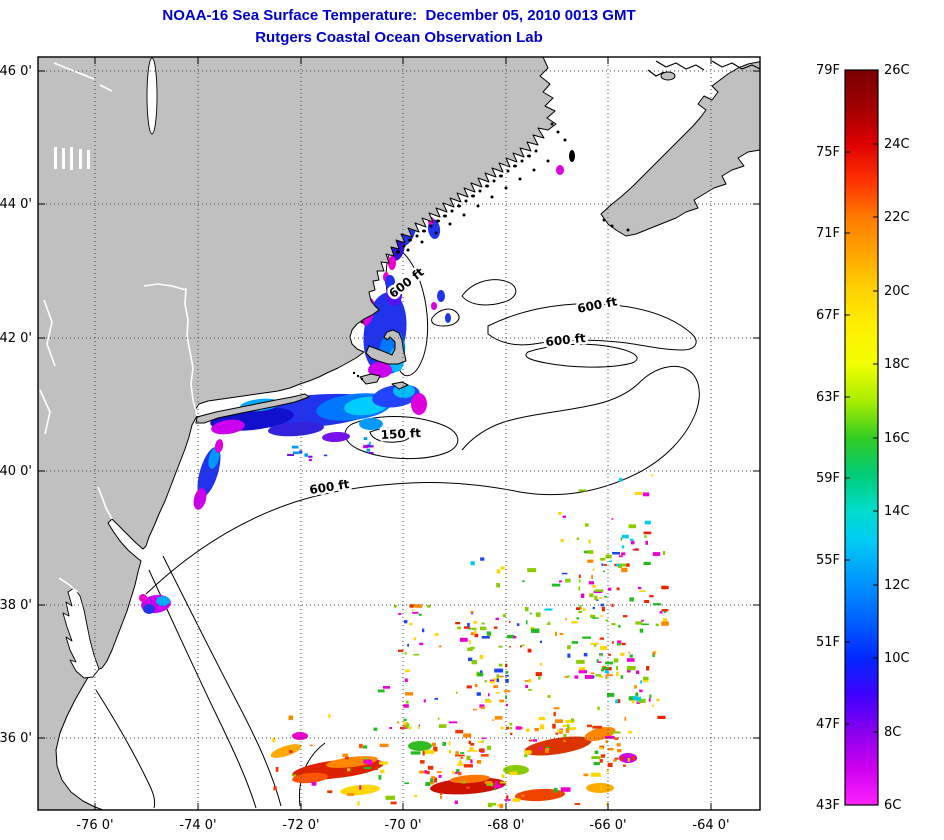 This screenshot has height=840, width=944. Describe the element at coordinates (566, 340) in the screenshot. I see `contour-depth-label: 600 ft` at that location.